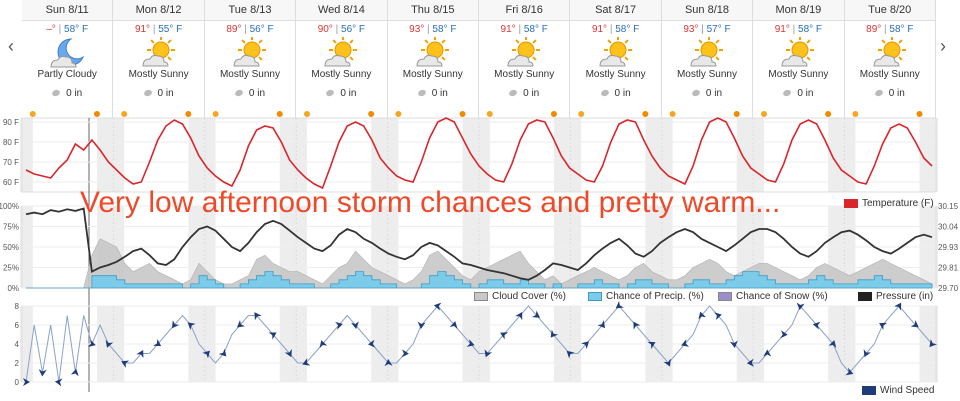  Describe the element at coordinates (707, 10) in the screenshot. I see `day-label: Sun 8/18` at that location.